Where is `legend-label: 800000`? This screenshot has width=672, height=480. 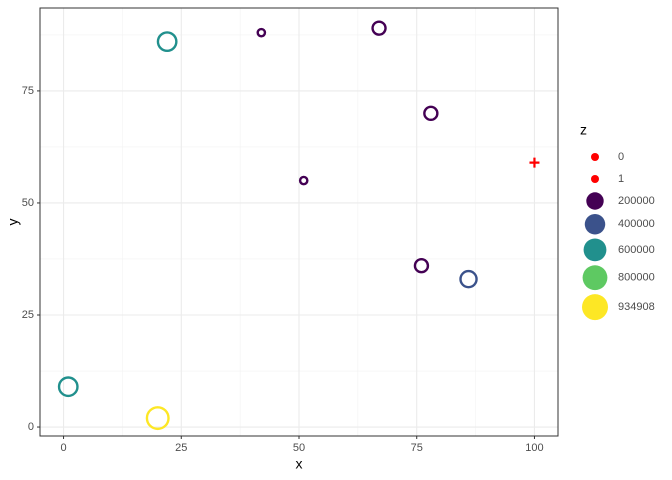 legend-label: 800000 is located at coordinates (636, 278).